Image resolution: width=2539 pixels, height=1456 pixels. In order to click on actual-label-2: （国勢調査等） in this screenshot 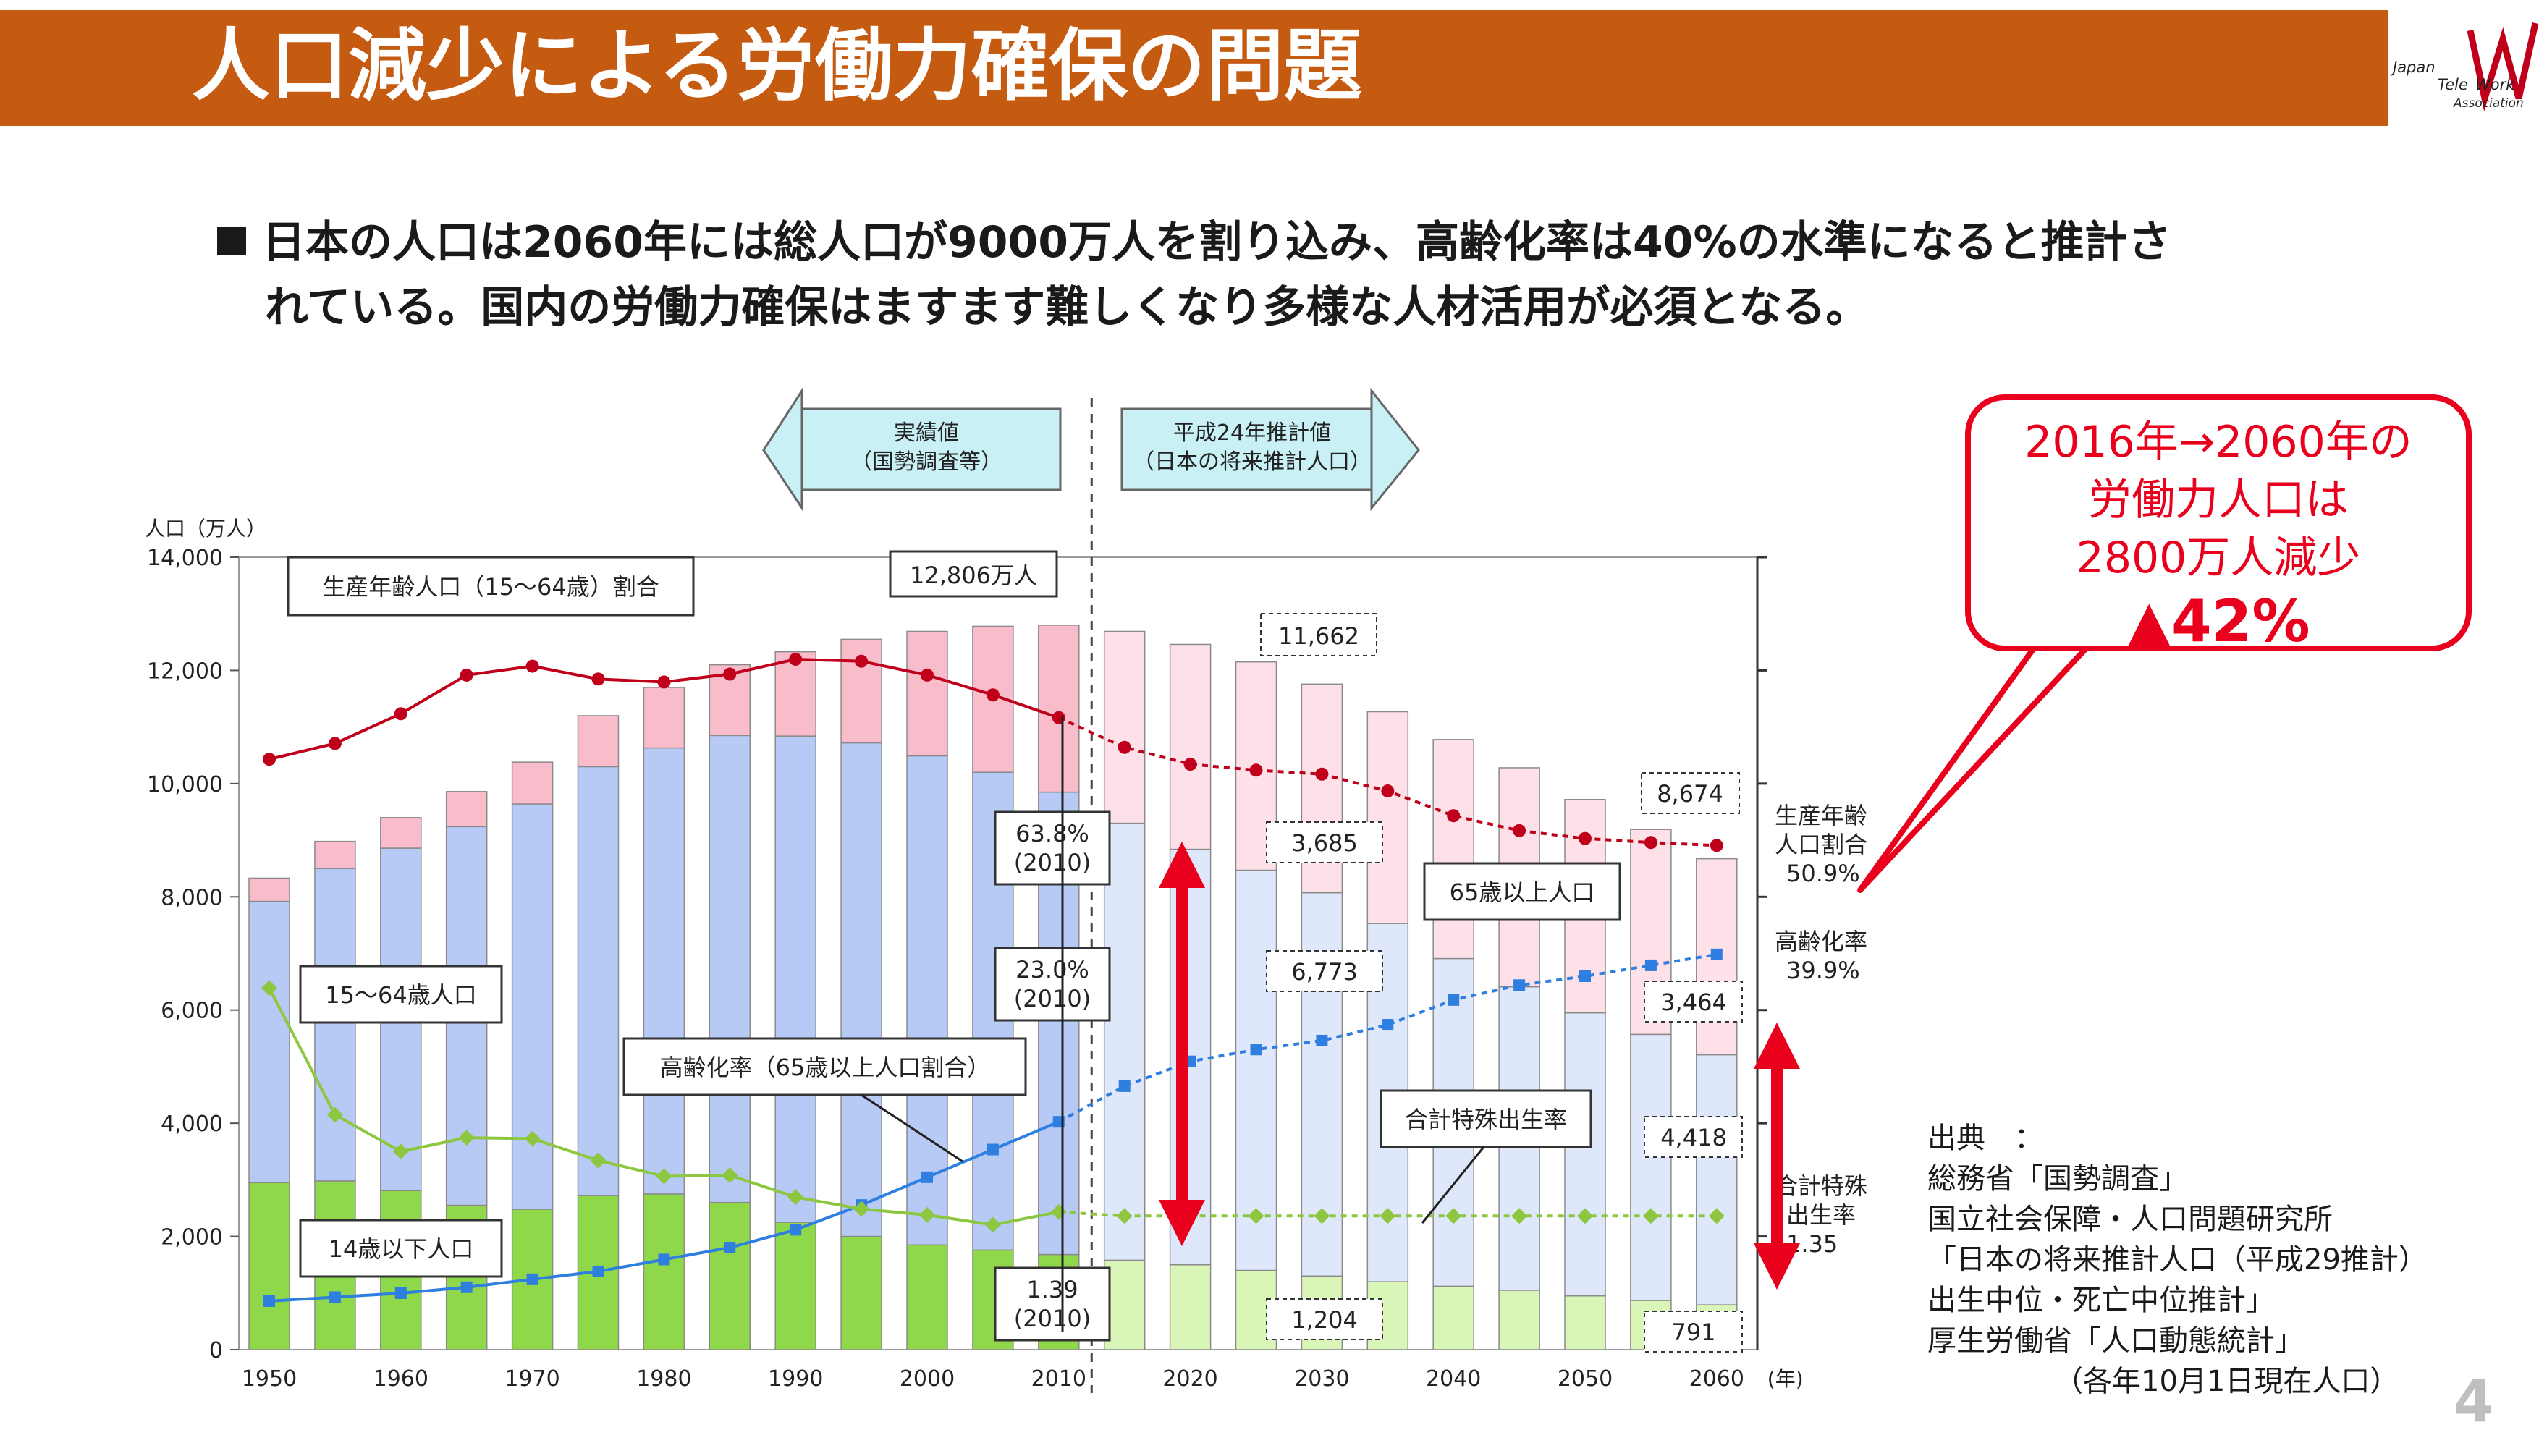, I will do `click(926, 462)`.